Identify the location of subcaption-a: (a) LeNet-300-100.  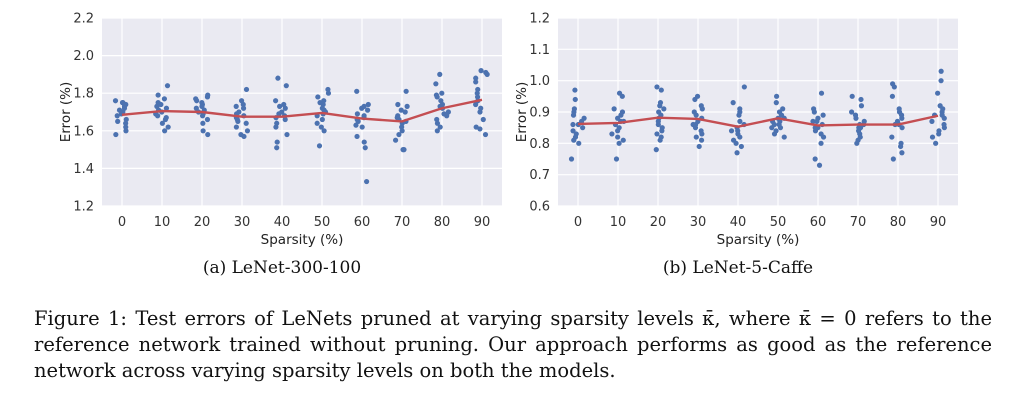
(282, 268).